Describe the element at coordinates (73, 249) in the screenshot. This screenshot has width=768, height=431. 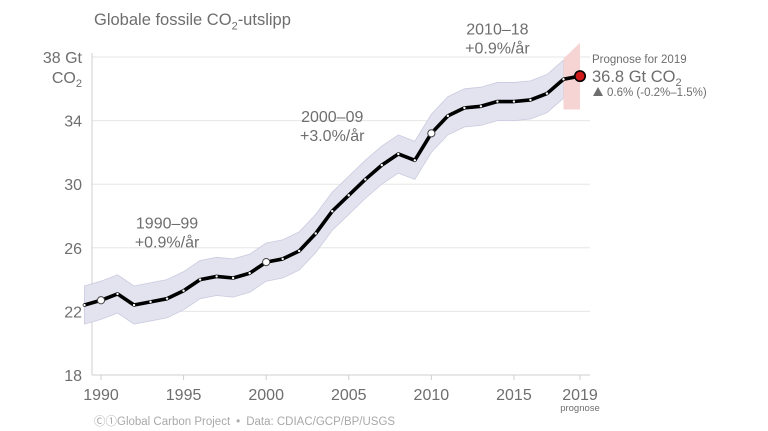
I see `y-tick-label-26: 26` at that location.